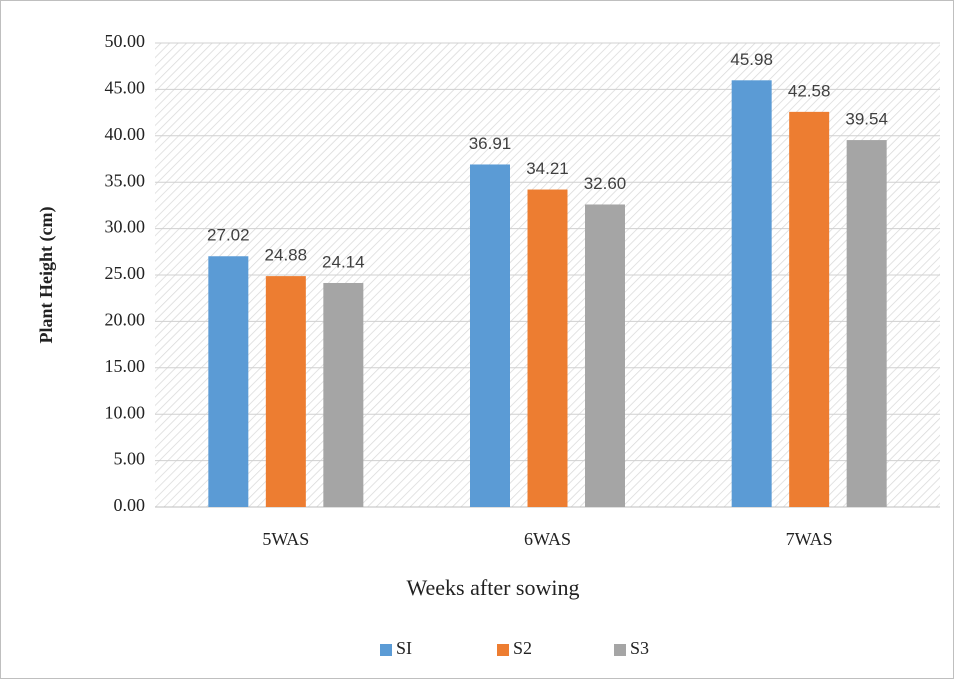  Describe the element at coordinates (130, 505) in the screenshot. I see `y-tick-label: 0.00` at that location.